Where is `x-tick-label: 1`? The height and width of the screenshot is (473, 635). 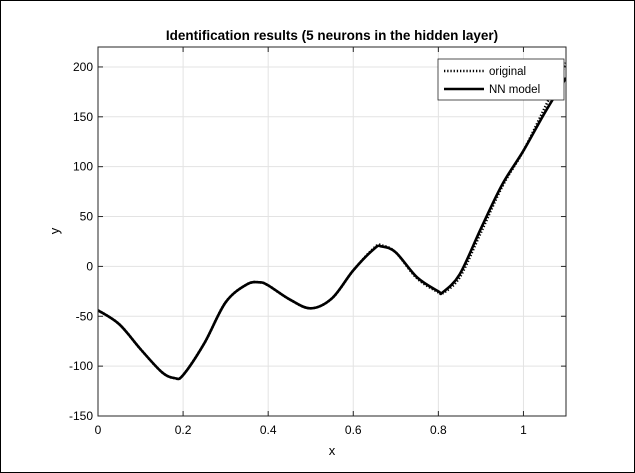
x-tick-label: 1 is located at coordinates (523, 430).